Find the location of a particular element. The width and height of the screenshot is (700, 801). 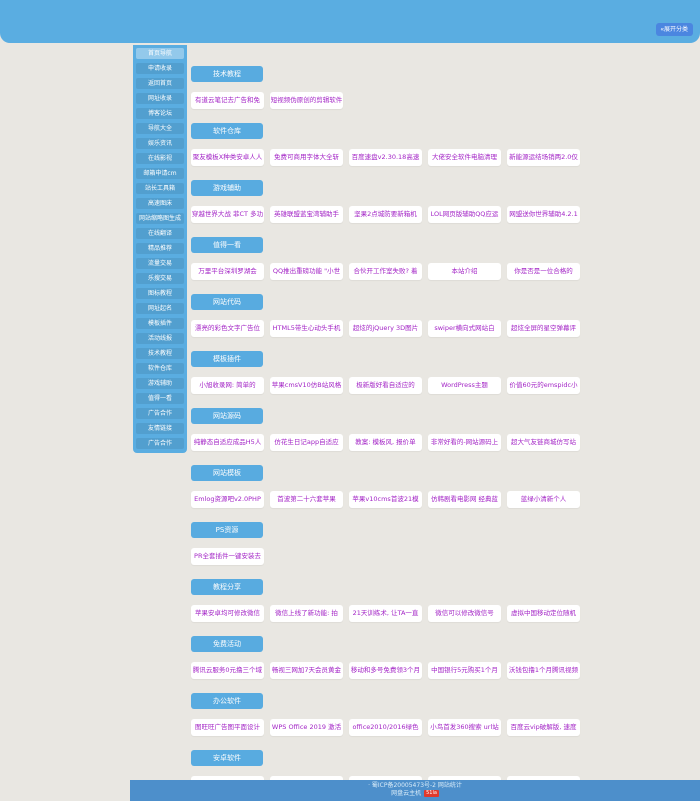

article-link-card: 小旭收录网: 简单的 is located at coordinates (227, 385).